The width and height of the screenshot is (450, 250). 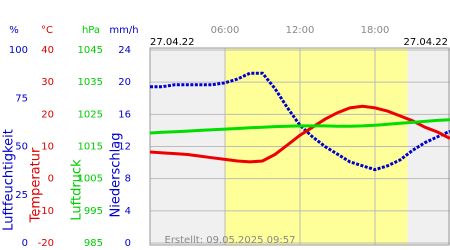 I want to click on axis-label: Niederschlag, so click(x=116, y=175).